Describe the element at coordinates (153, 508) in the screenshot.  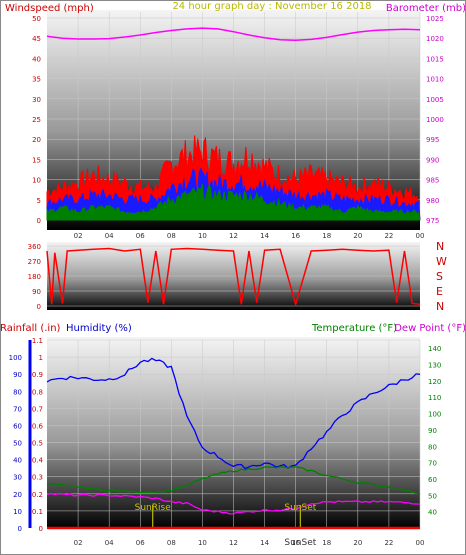
I see `sunrise-label: SunRise` at that location.